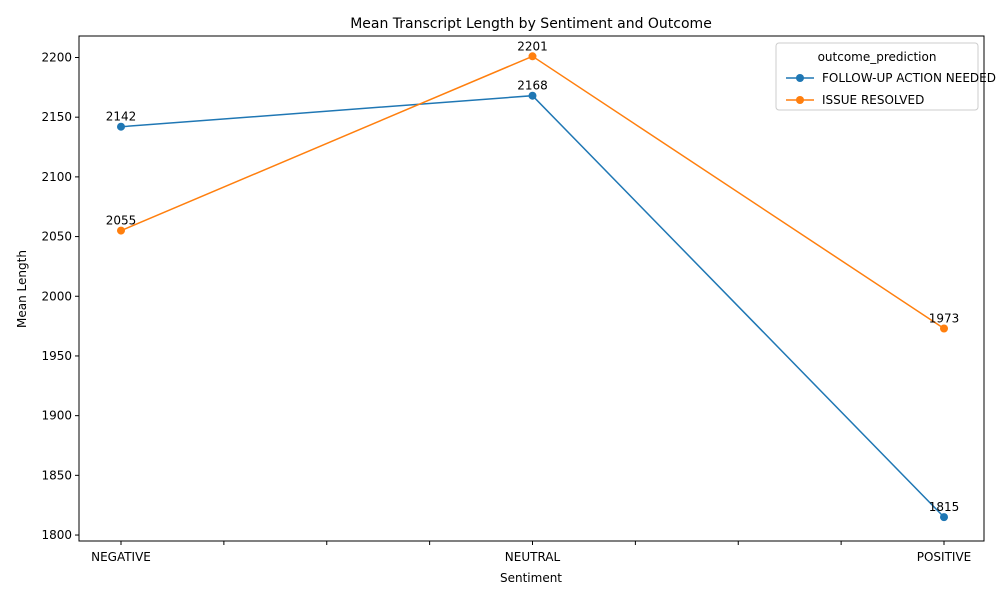 This screenshot has height=600, width=1000. I want to click on legend-label: FOLLOW-UP ACTION NEEDED, so click(909, 78).